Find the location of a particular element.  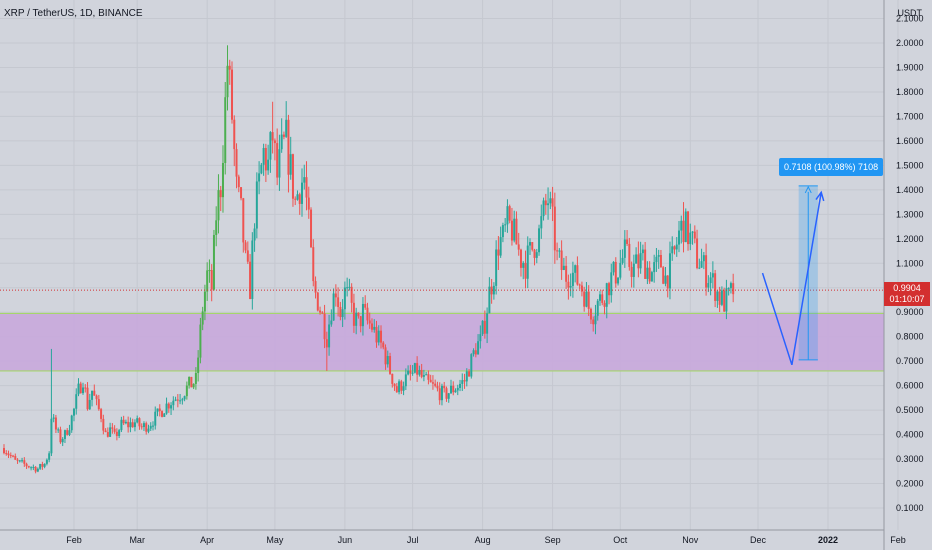

x-tick-label: Apr is located at coordinates (207, 540).